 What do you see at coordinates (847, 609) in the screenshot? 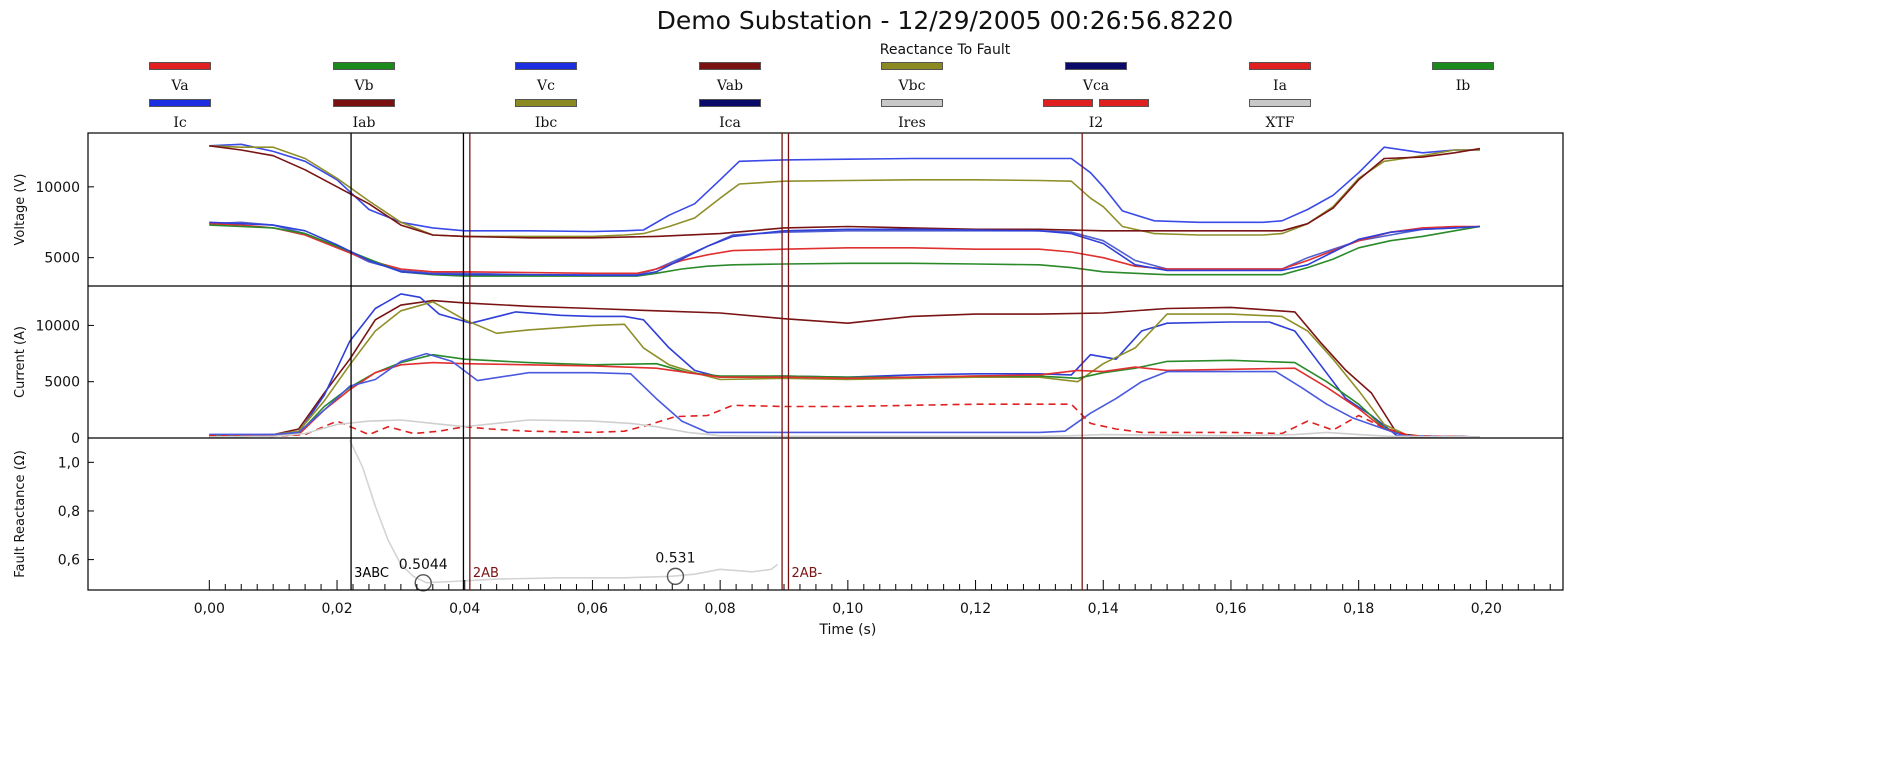
I see `x-tick-label: 0,10` at bounding box center [847, 609].